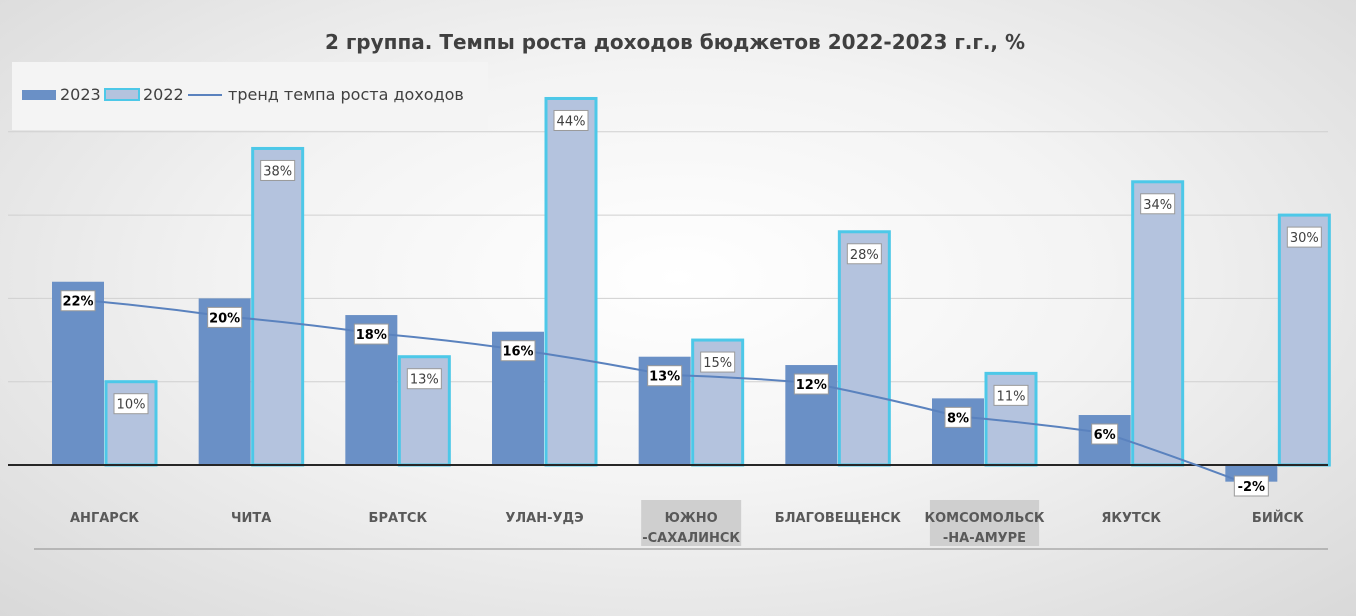  What do you see at coordinates (80, 94) in the screenshot?
I see `legend-label-2023: 2023` at bounding box center [80, 94].